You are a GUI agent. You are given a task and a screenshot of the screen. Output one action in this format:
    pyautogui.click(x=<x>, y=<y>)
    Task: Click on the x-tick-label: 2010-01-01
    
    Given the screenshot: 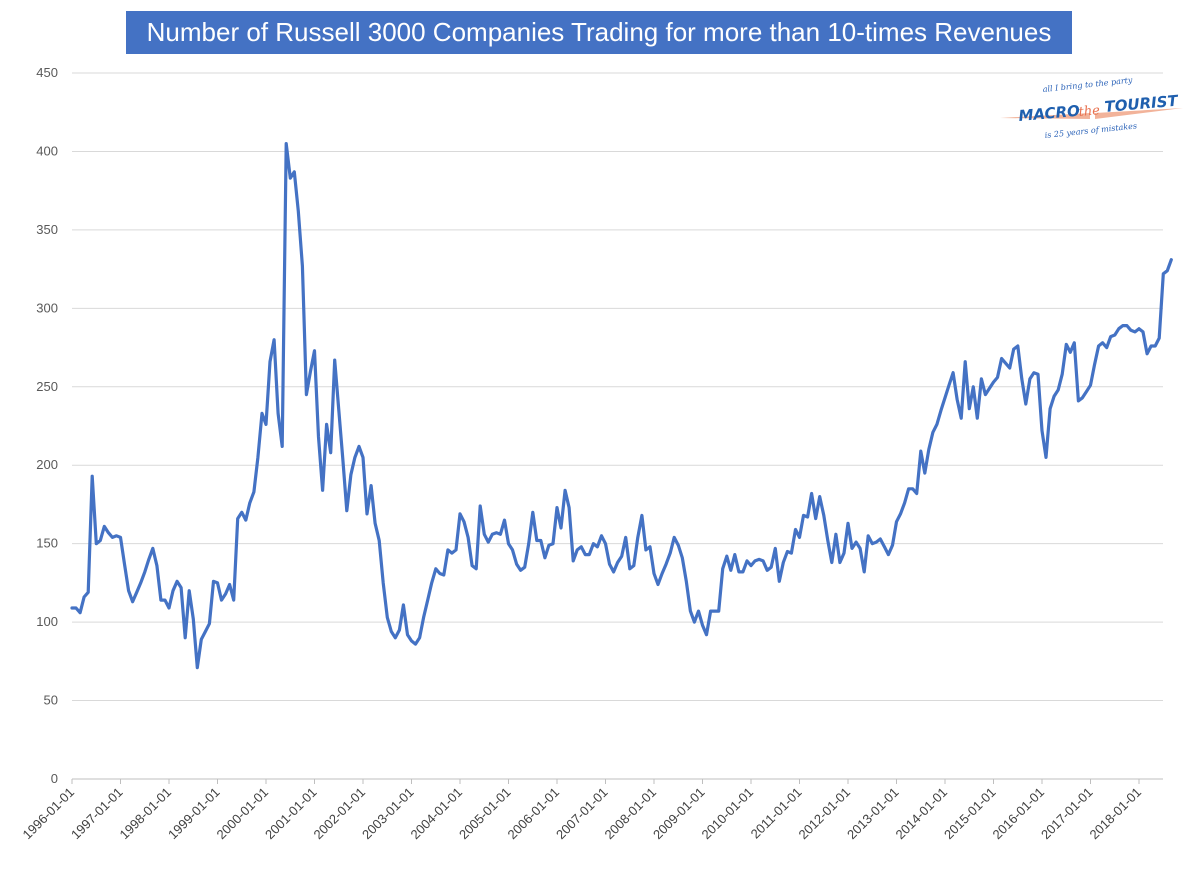 What is the action you would take?
    pyautogui.click(x=727, y=814)
    